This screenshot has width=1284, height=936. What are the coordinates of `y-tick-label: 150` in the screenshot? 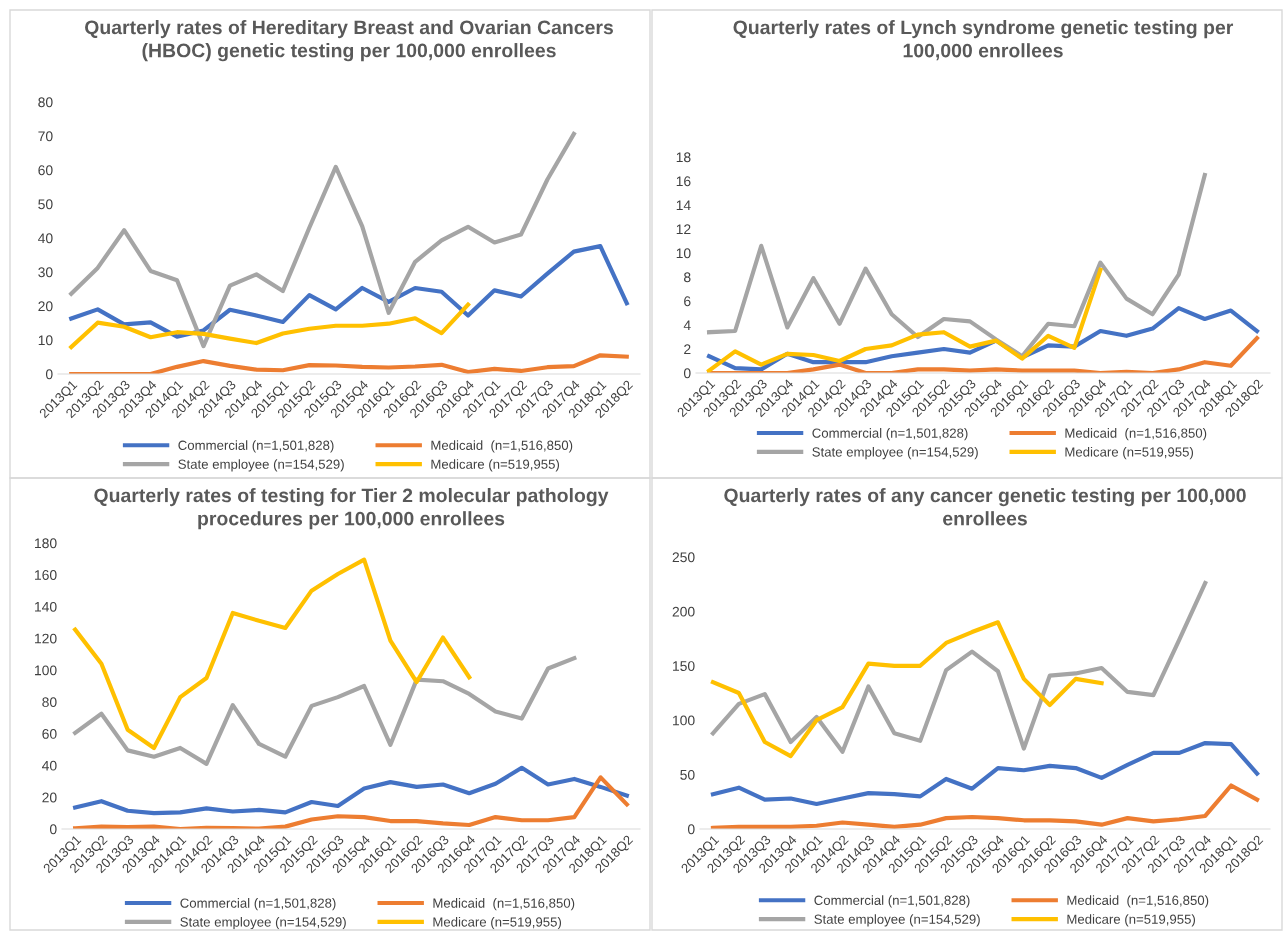 It's located at (684, 666).